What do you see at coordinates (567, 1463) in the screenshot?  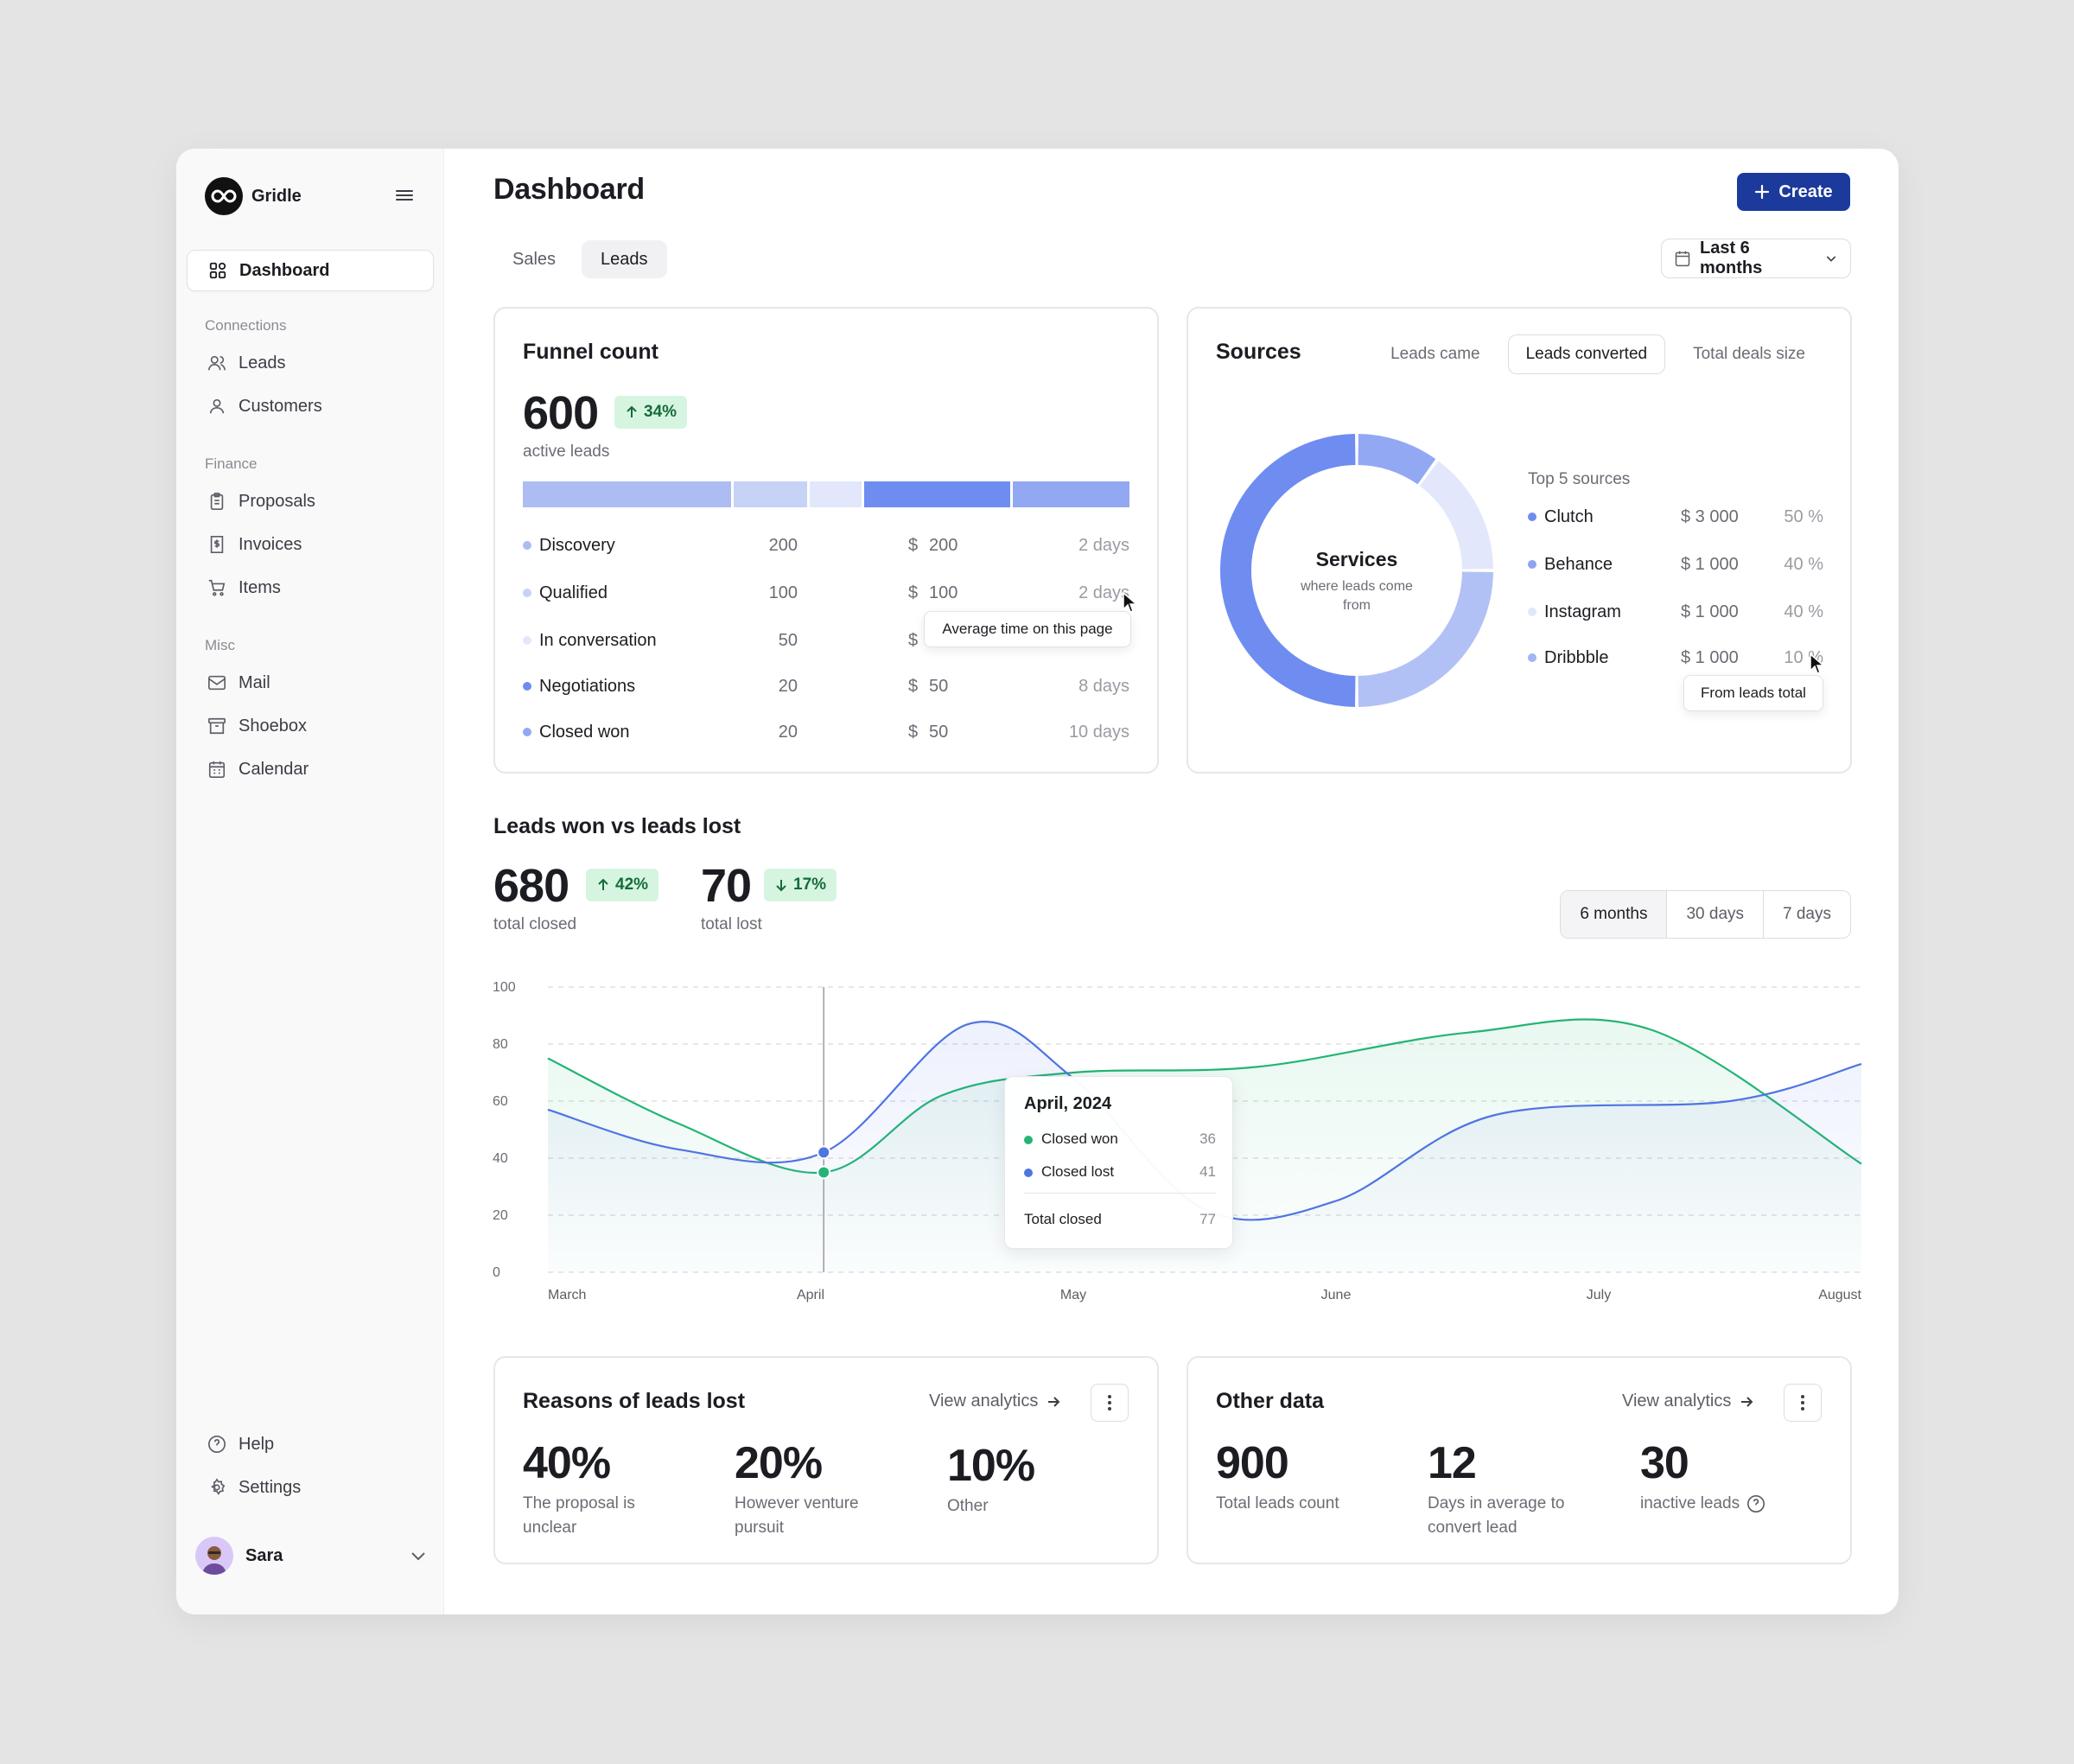 I see `reason-stat-value: 40%` at bounding box center [567, 1463].